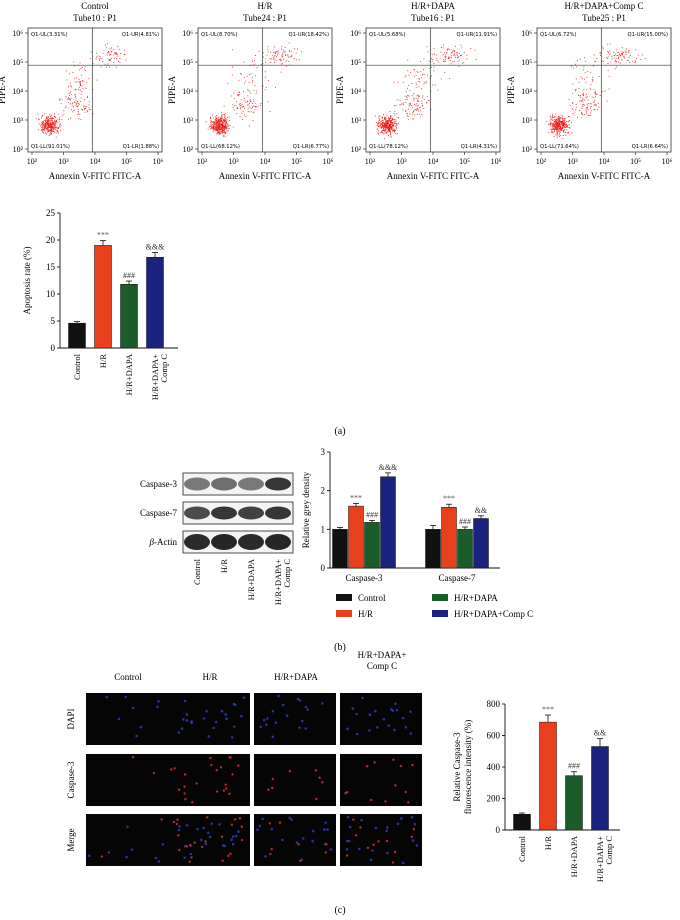  What do you see at coordinates (50, 147) in the screenshot?
I see `quadrant-label-ll: Q1-LL(91.01%)` at bounding box center [50, 147].